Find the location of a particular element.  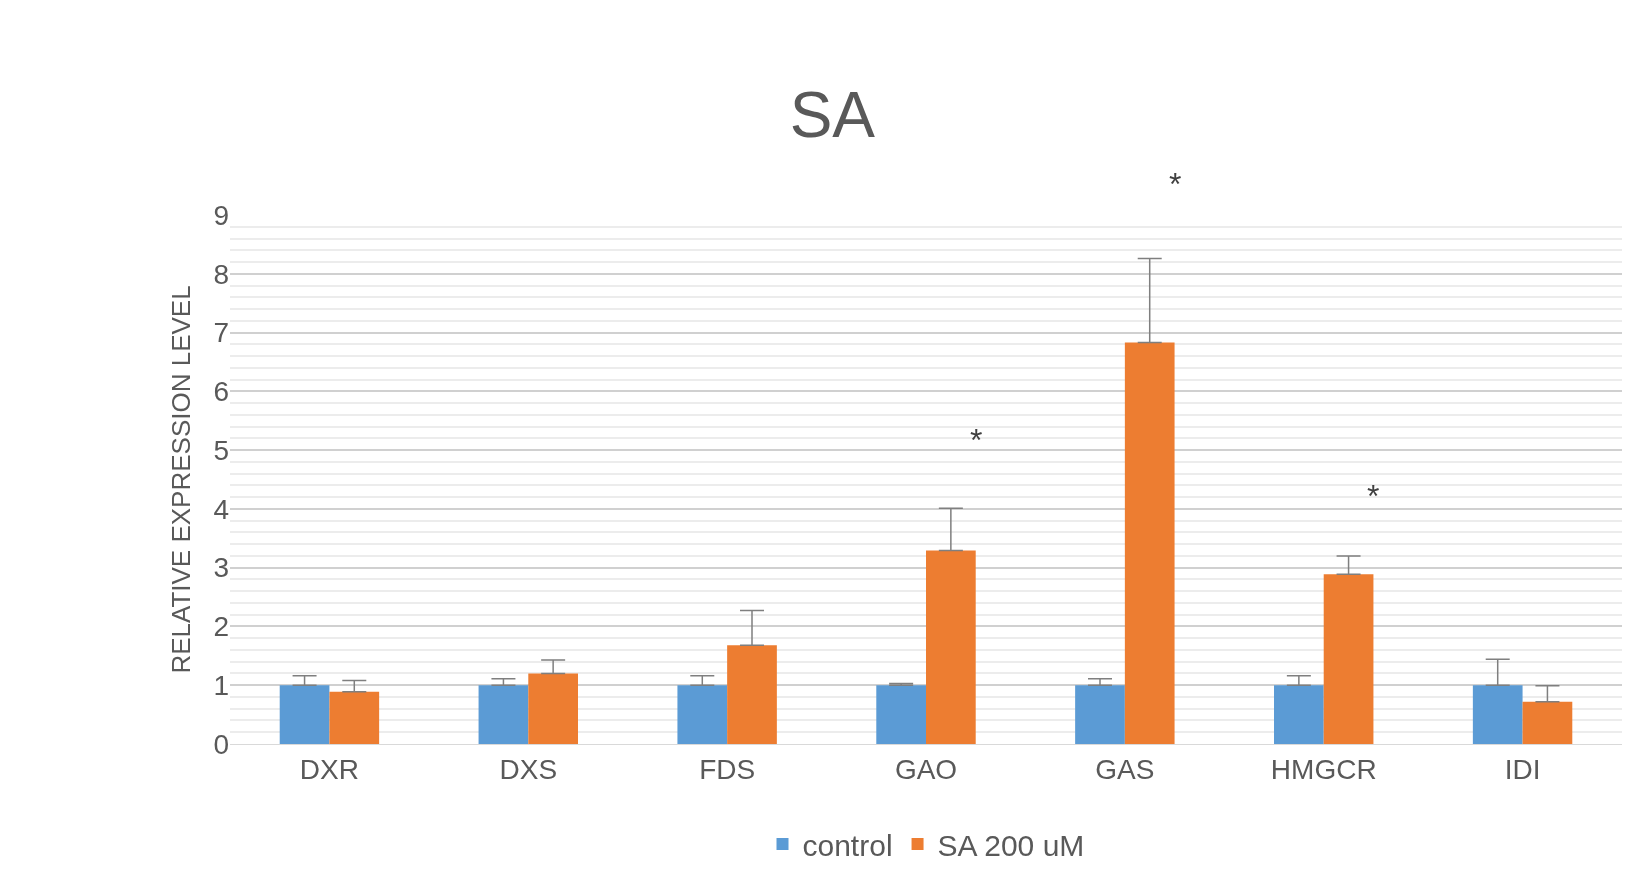

y-tick-label: 1 is located at coordinates (221, 686).